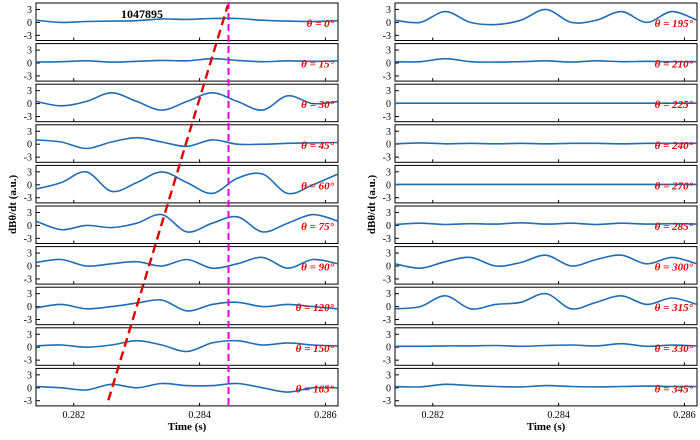 This screenshot has width=700, height=440. What do you see at coordinates (674, 24) in the screenshot?
I see `angle-label: θ = 195°` at bounding box center [674, 24].